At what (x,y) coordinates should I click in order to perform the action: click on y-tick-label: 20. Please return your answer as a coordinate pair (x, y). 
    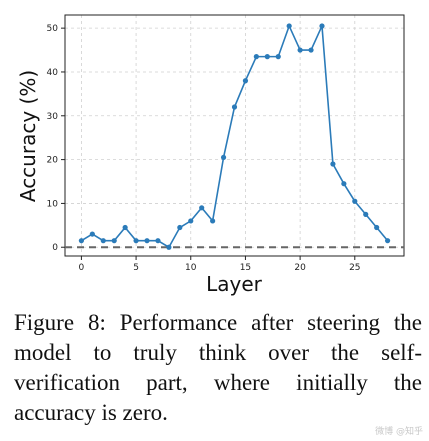
    Looking at the image, I should click on (53, 161).